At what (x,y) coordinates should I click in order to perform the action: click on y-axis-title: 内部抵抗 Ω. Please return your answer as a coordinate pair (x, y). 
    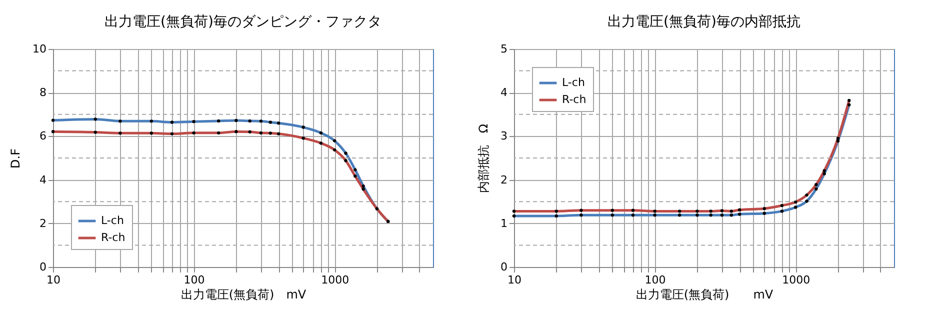
    Looking at the image, I should click on (483, 159).